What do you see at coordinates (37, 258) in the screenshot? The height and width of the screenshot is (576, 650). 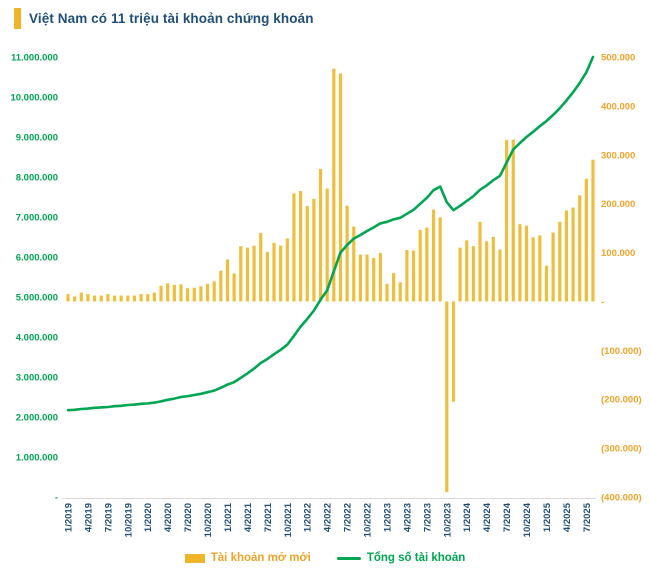 I see `left-axis-label: 6.000.000` at bounding box center [37, 258].